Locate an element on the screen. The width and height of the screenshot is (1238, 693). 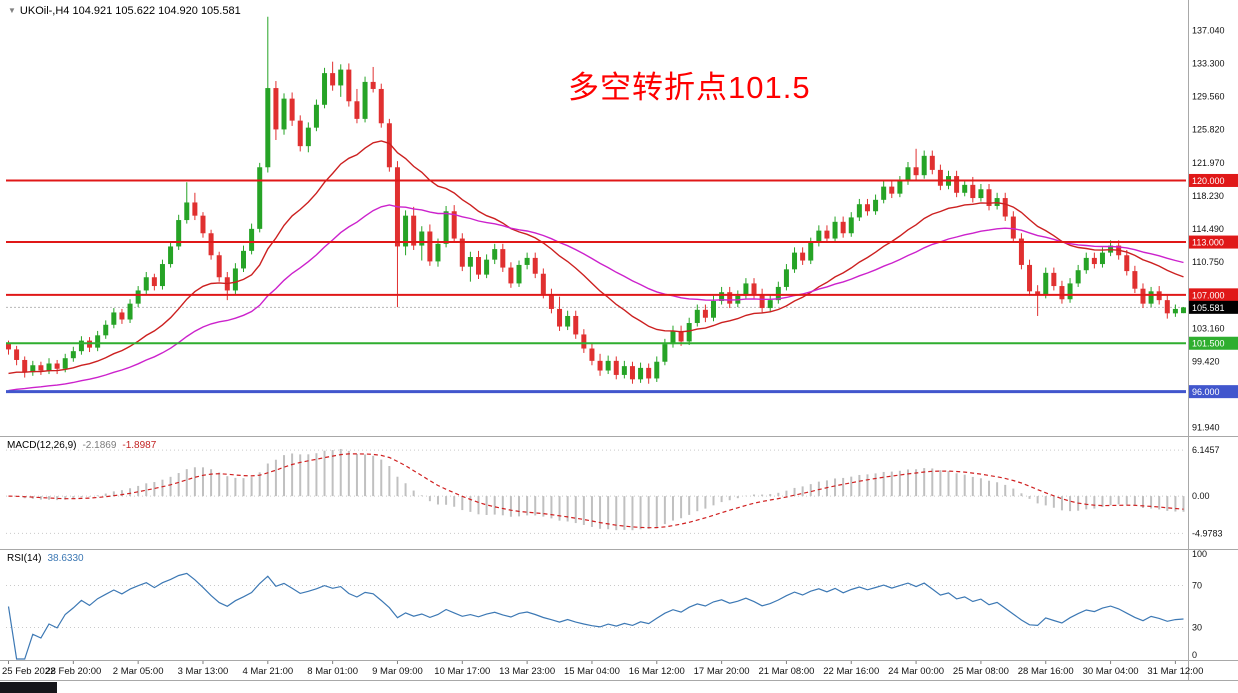
macd-indicator-label: MACD(12,26,9) -2.1869 -1.8987 is located at coordinates (81, 445).